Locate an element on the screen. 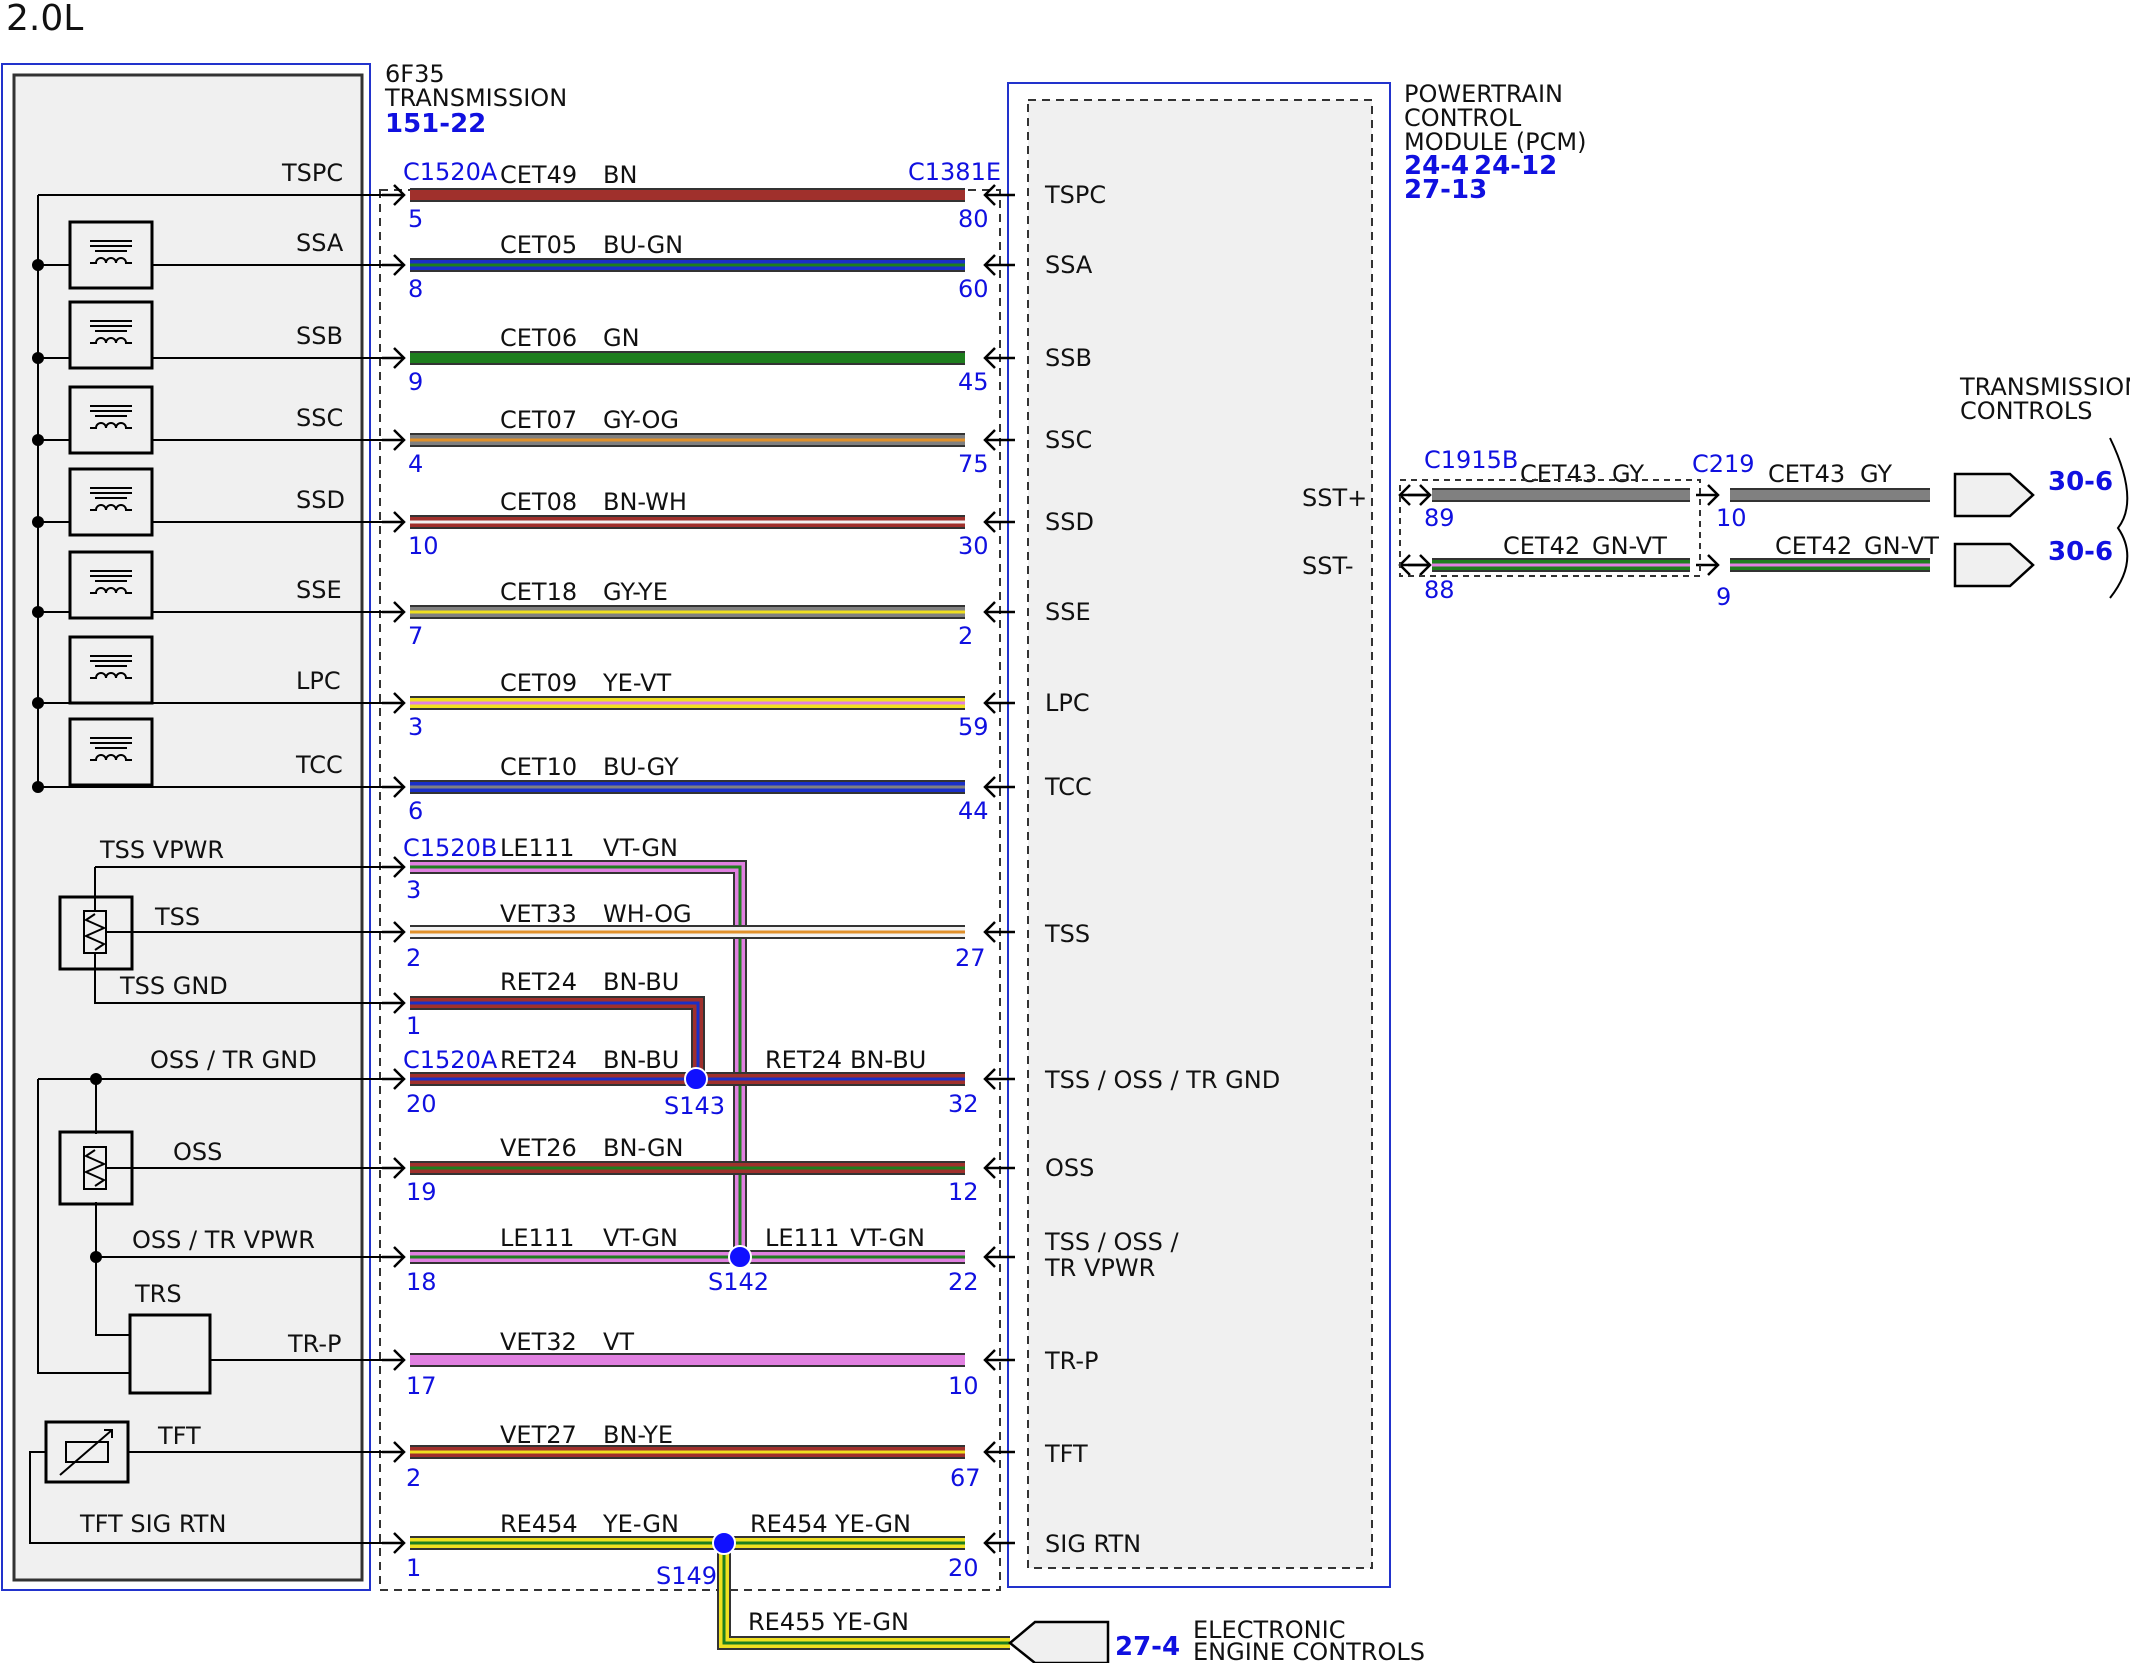 This screenshot has width=2130, height=1663. splice-s149 is located at coordinates (724, 1543).